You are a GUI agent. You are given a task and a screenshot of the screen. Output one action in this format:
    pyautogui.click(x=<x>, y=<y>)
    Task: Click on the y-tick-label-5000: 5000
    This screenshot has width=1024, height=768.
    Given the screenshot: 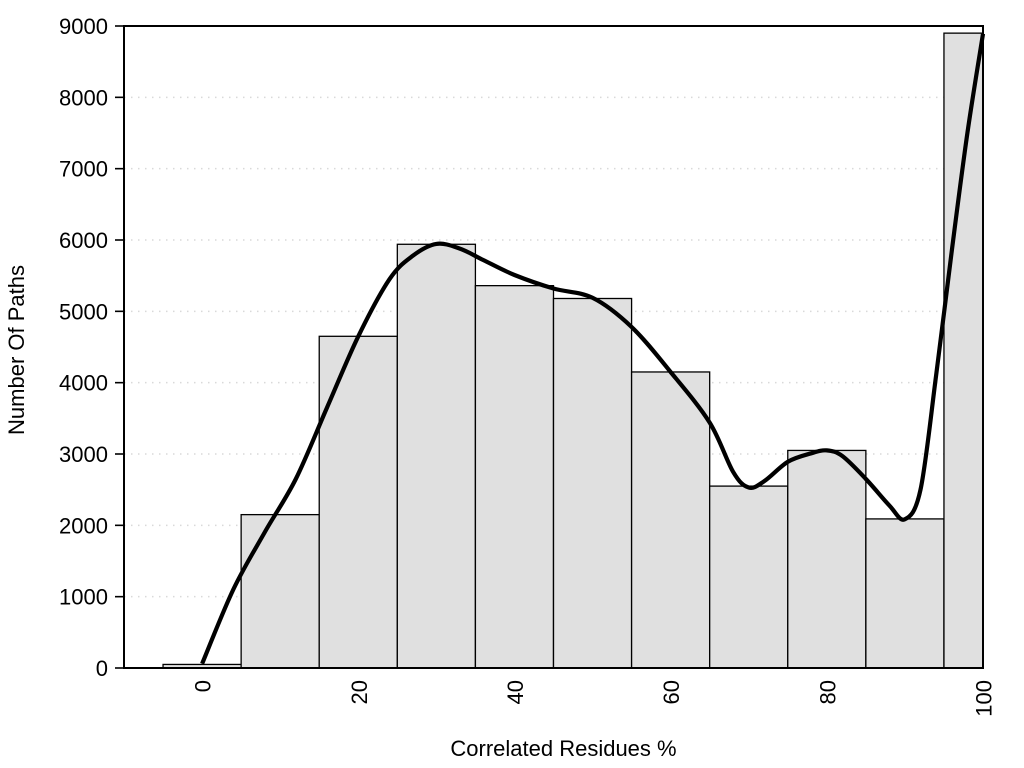 What is the action you would take?
    pyautogui.click(x=83, y=311)
    